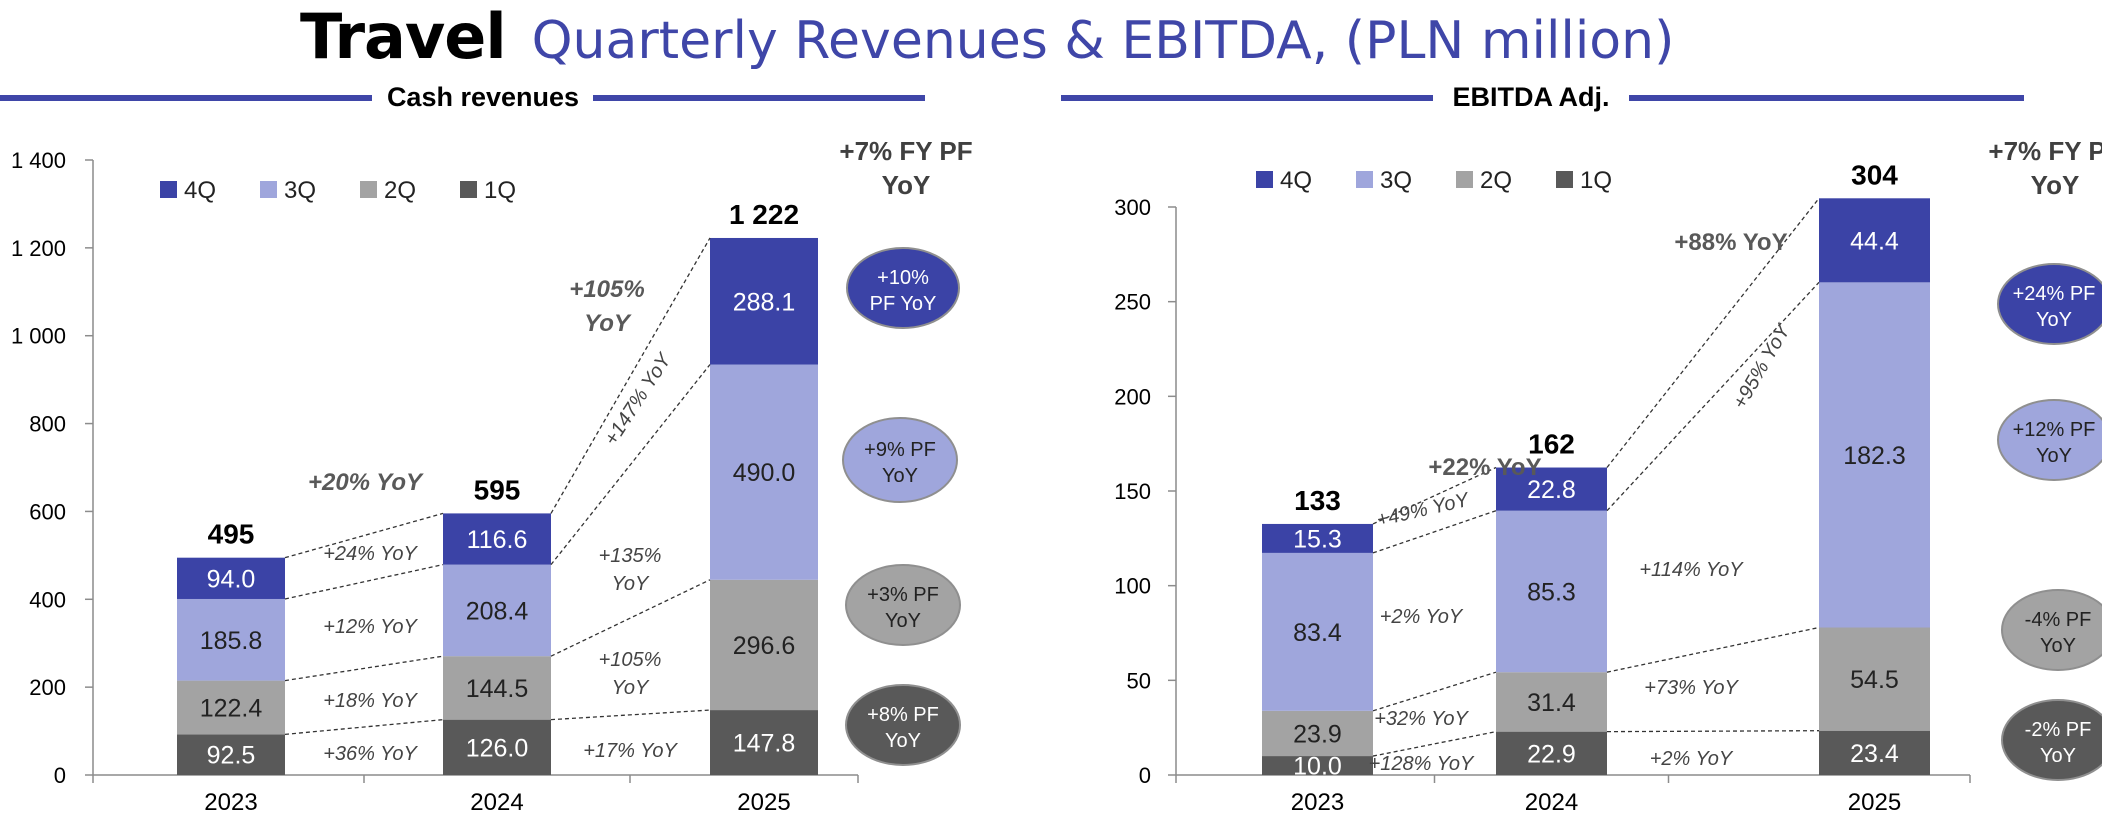  I want to click on data-label: 208.4, so click(497, 611).